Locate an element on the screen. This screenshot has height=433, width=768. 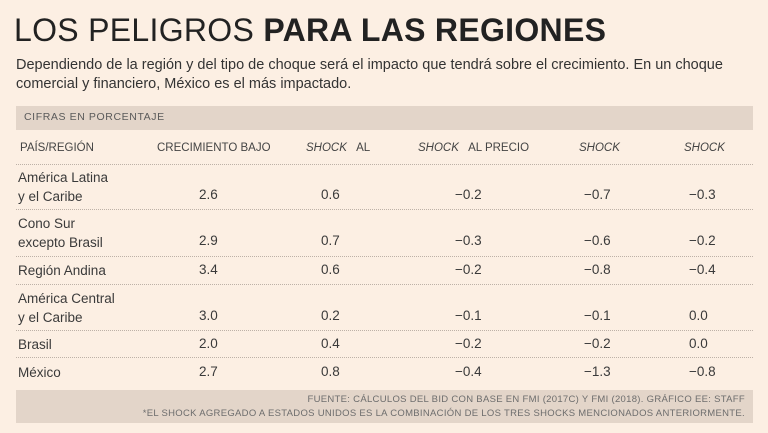
header-shock-4-italic: SHOCK is located at coordinates (599, 148).